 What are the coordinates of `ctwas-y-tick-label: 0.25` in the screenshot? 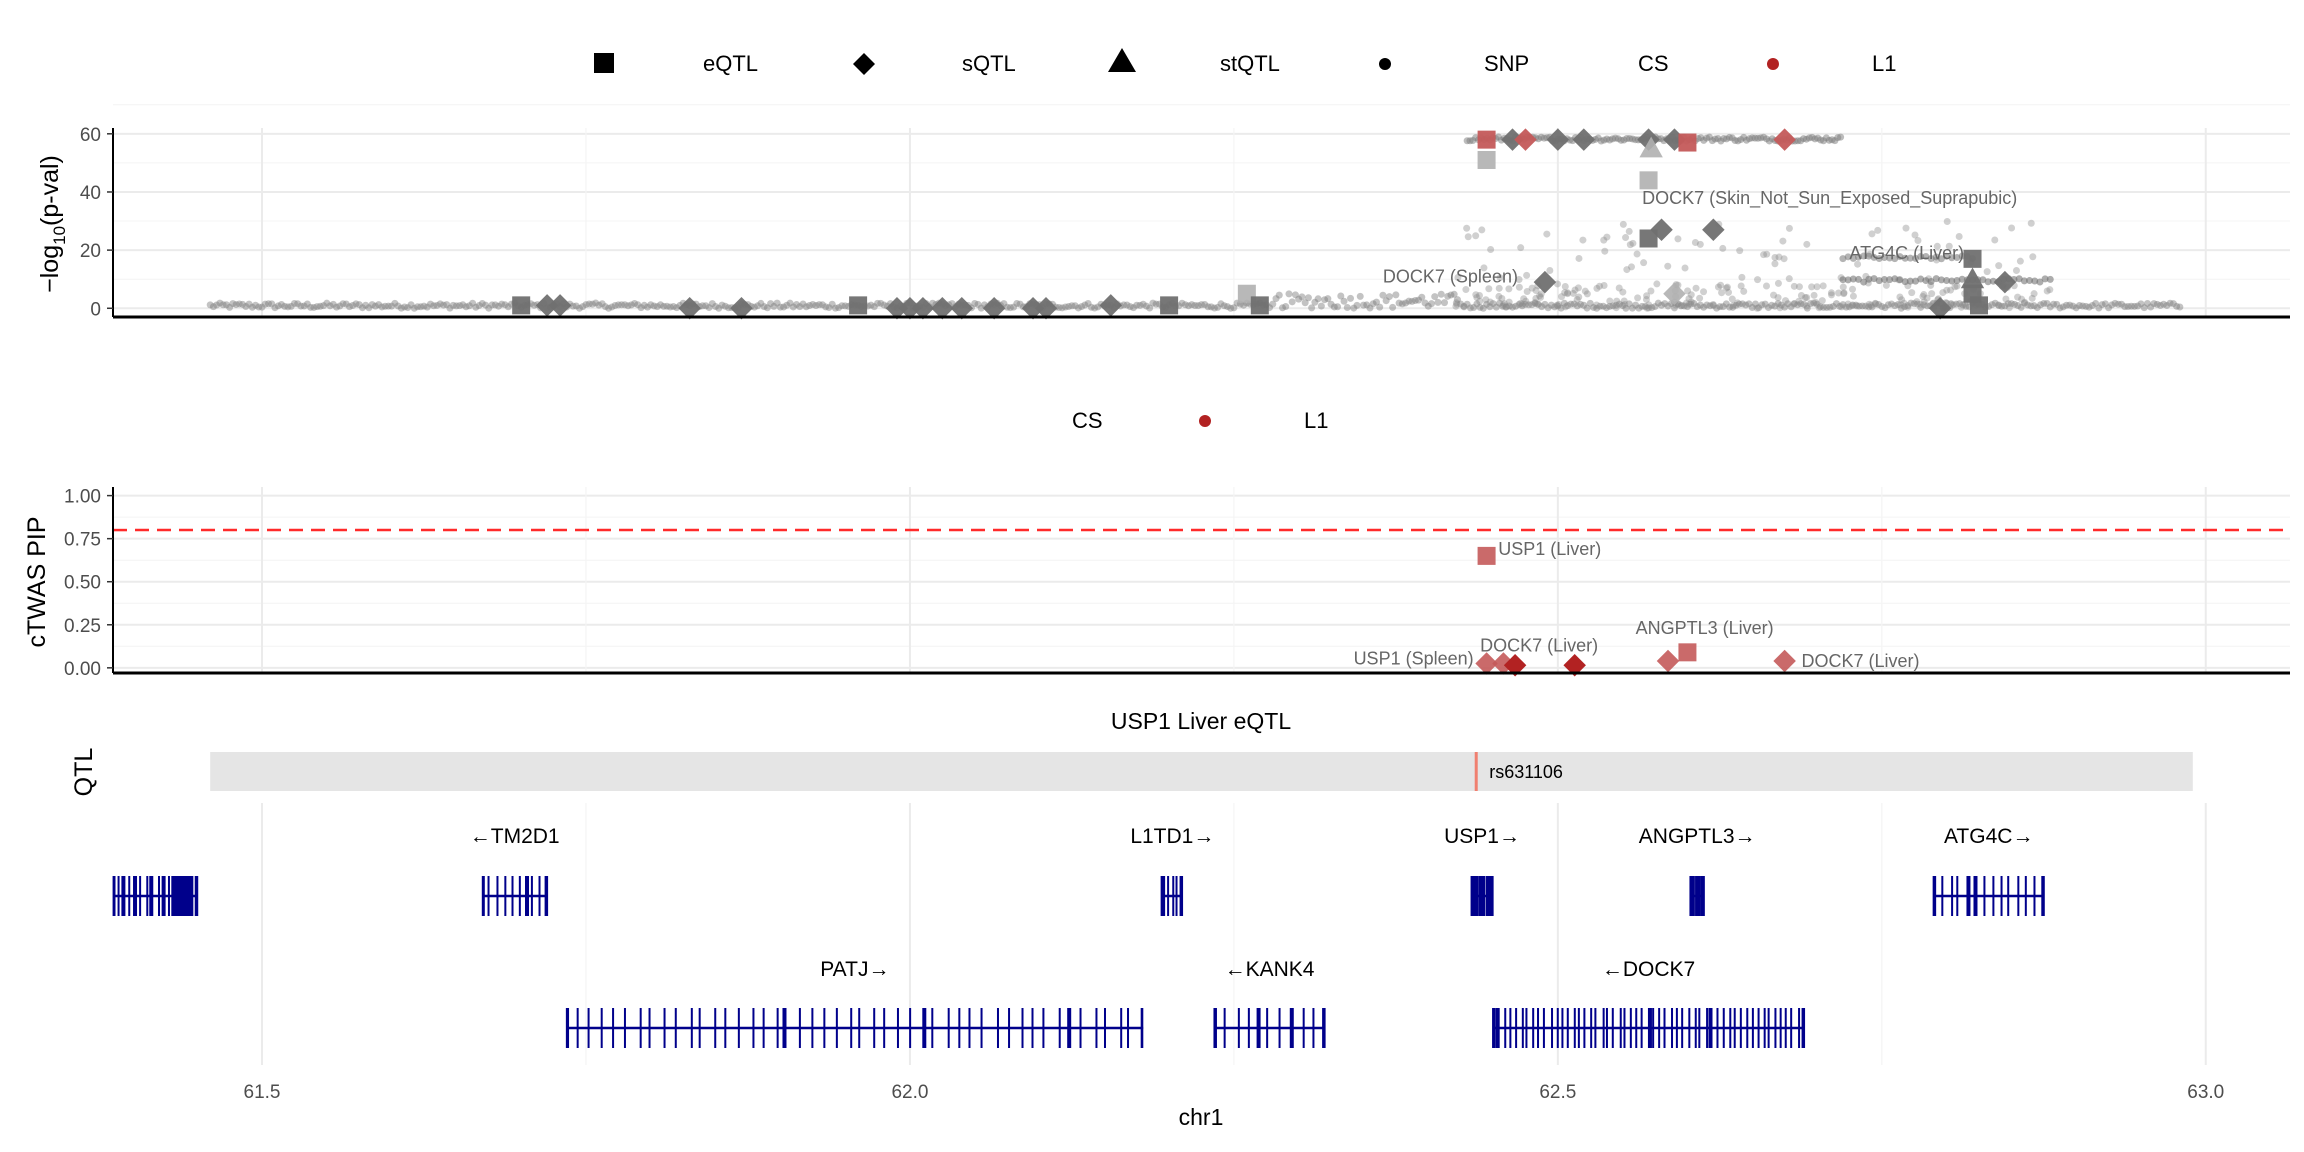 It's located at (82, 626).